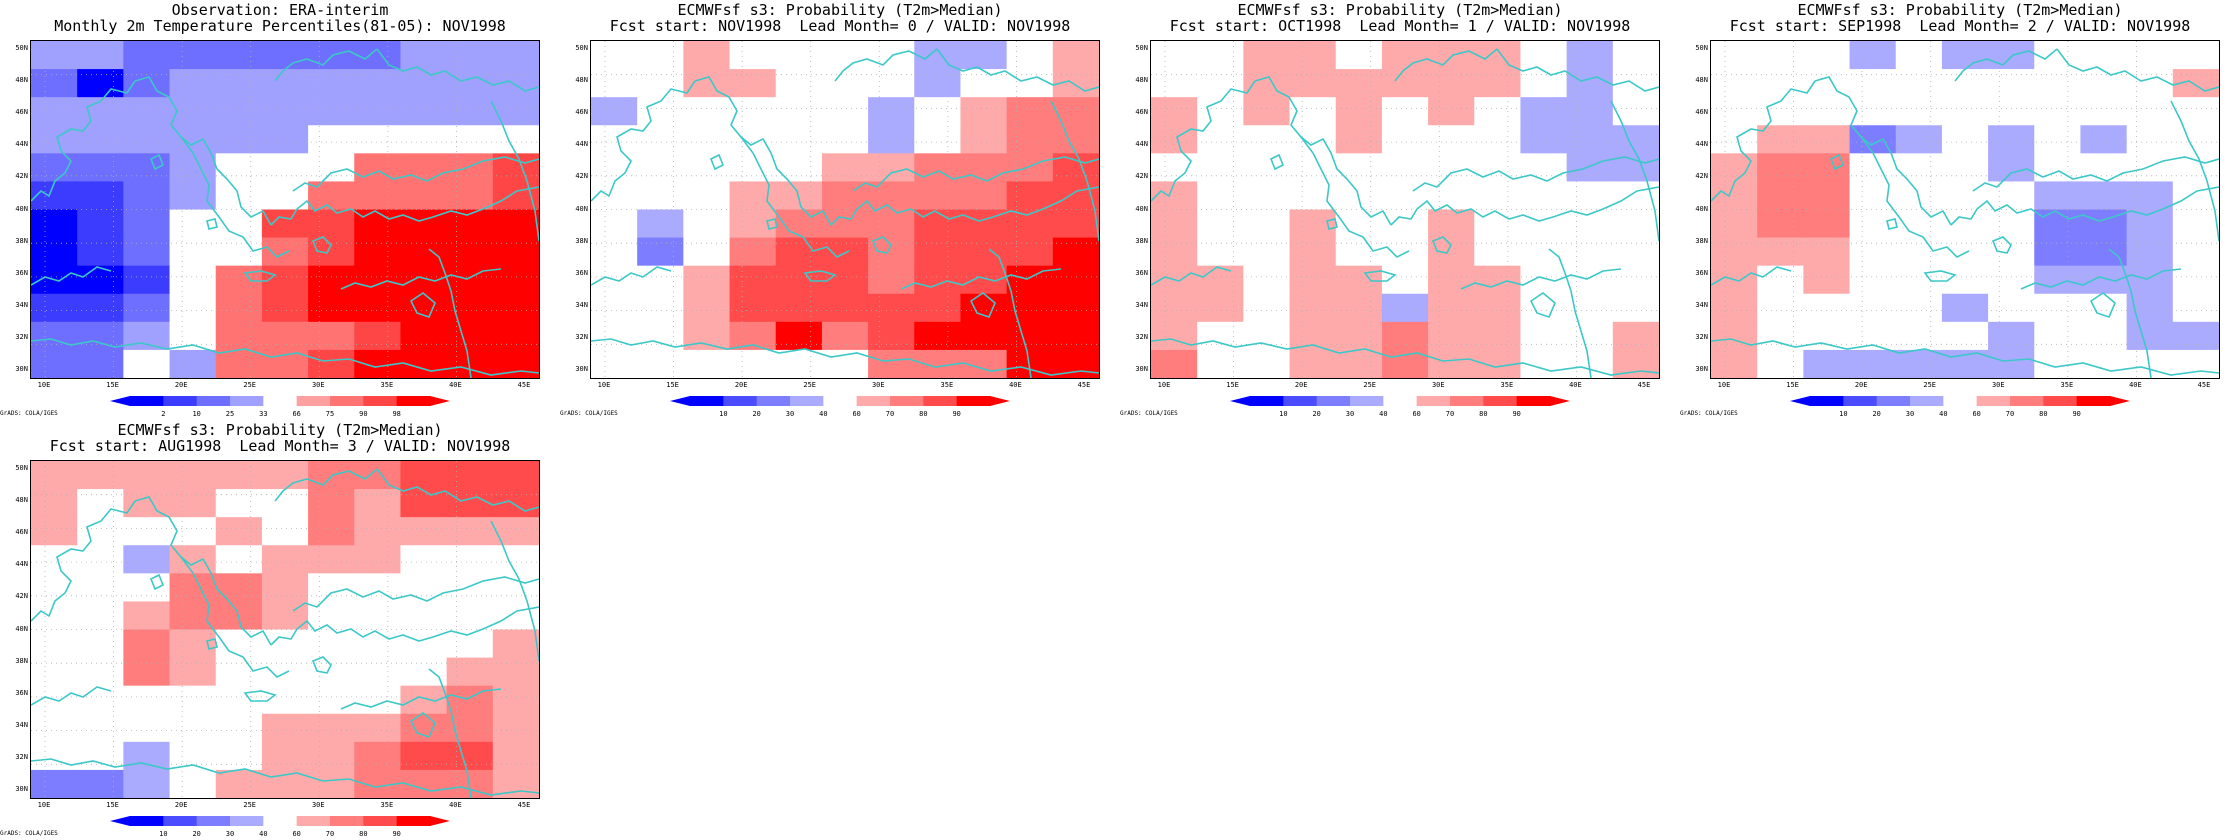 The width and height of the screenshot is (2240, 840). Describe the element at coordinates (756, 414) in the screenshot. I see `colorbar-label: 20` at that location.